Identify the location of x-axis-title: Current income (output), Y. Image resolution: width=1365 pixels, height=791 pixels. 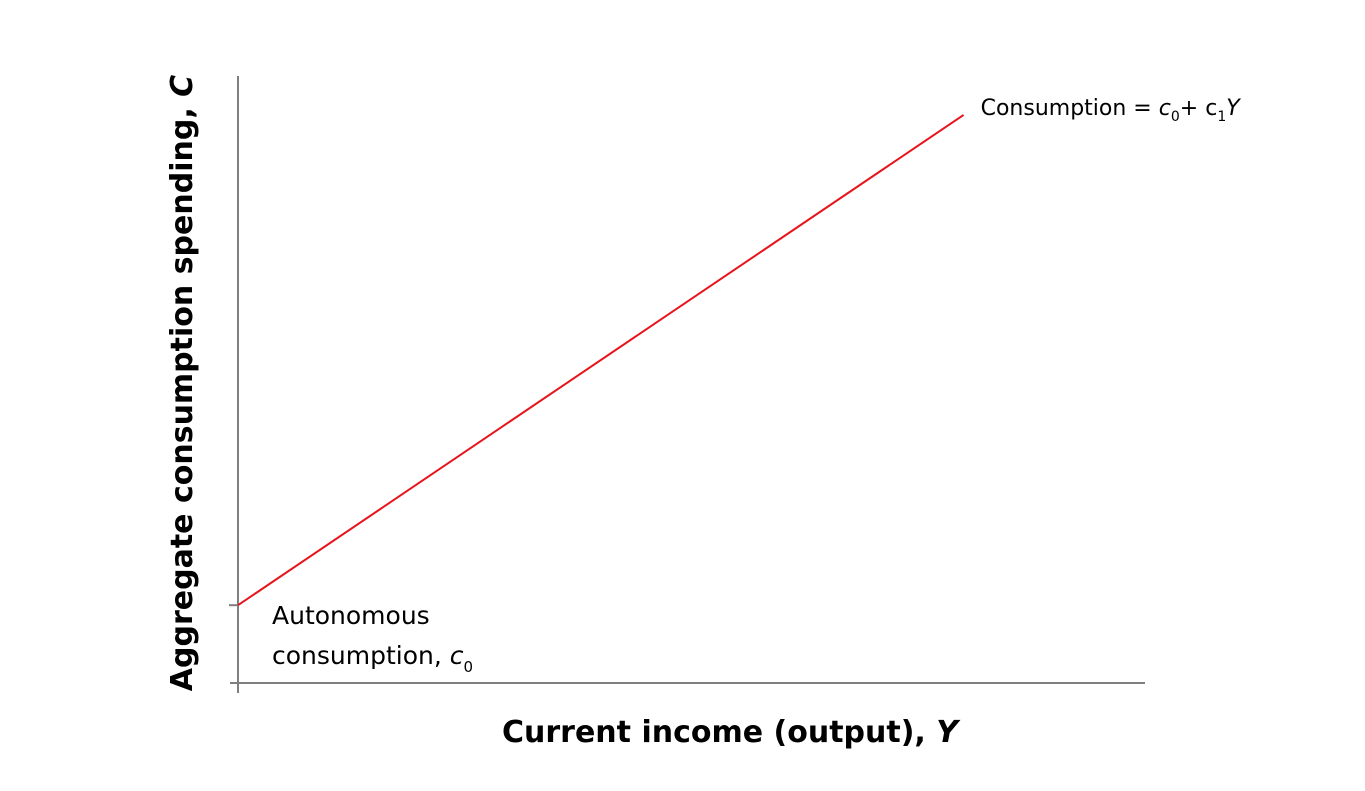
(731, 732).